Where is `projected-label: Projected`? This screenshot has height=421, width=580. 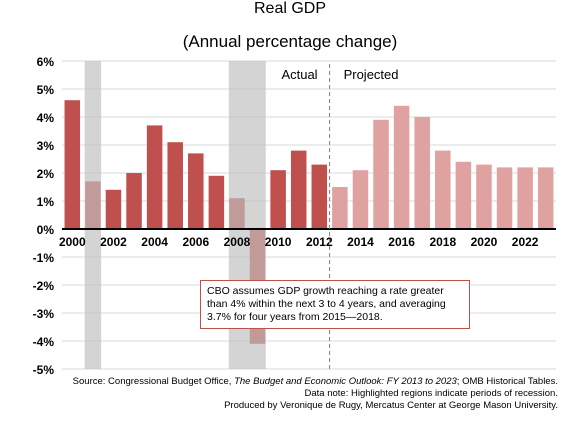
projected-label: Projected is located at coordinates (371, 74).